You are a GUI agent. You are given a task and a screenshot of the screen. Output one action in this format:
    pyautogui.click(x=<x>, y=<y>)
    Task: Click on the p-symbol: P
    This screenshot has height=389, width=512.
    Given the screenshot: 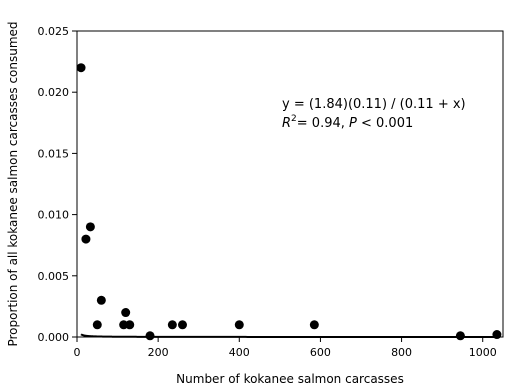 What is the action you would take?
    pyautogui.click(x=353, y=123)
    